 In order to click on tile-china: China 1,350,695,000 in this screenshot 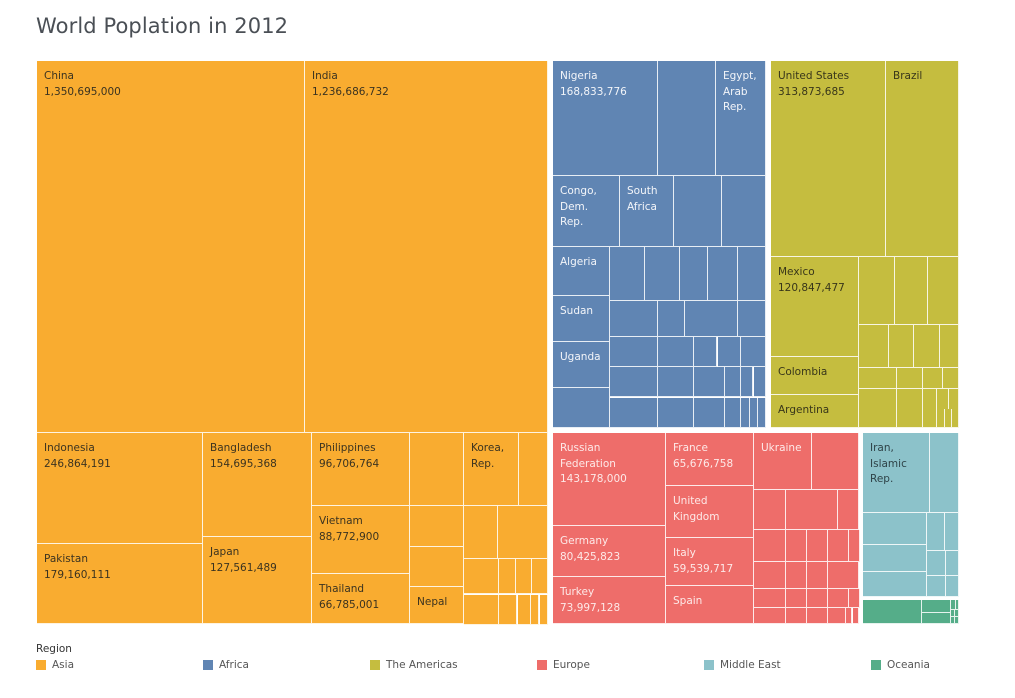, I will do `click(171, 247)`.